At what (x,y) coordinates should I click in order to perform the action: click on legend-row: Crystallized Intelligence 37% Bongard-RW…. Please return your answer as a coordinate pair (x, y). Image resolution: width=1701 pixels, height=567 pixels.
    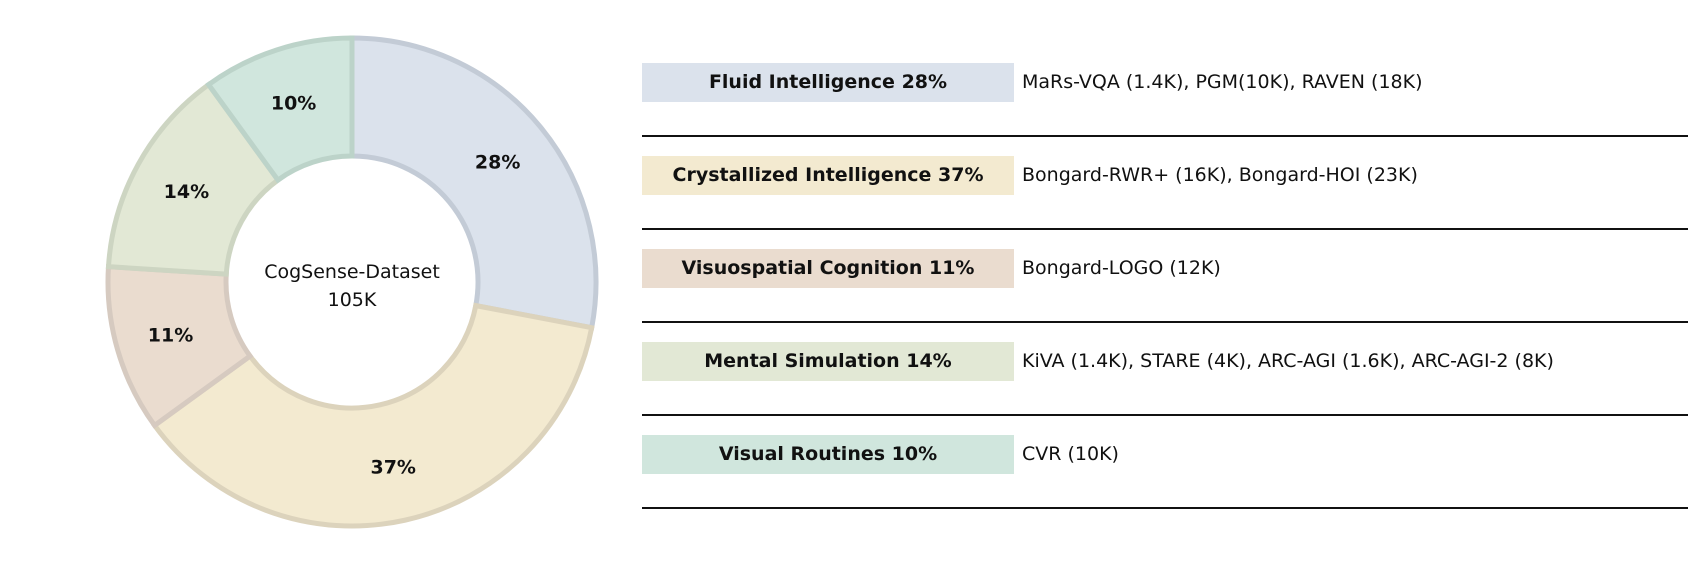
    Looking at the image, I should click on (1165, 202).